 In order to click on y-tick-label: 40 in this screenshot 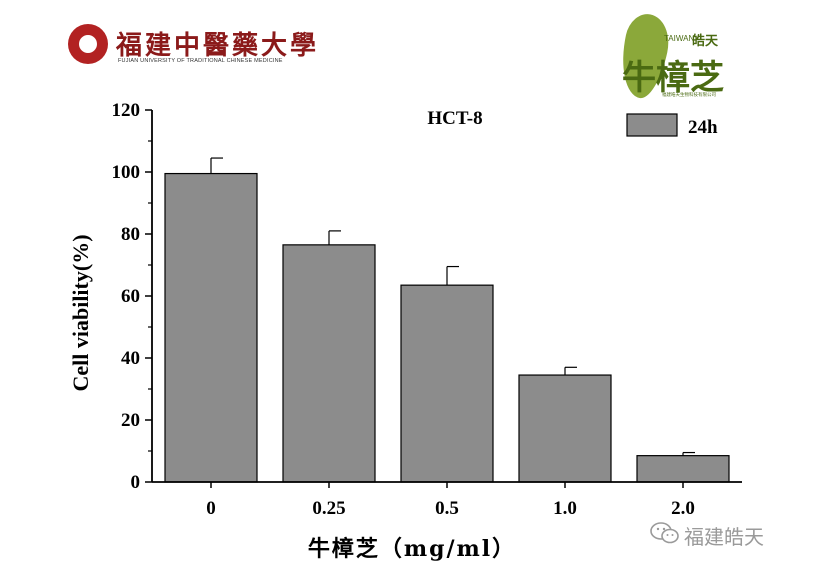, I will do `click(130, 358)`.